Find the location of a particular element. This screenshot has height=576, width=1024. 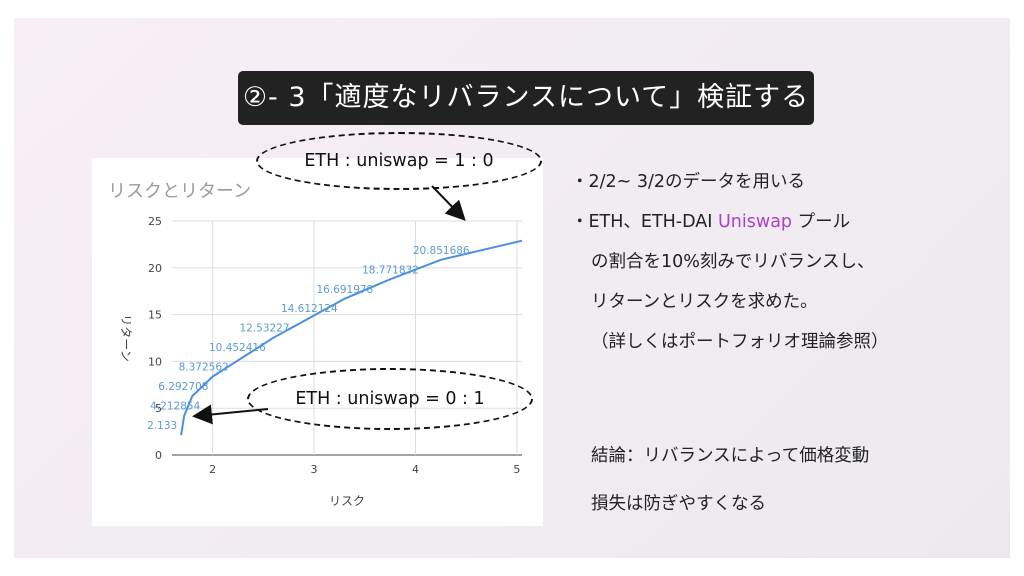

data-label: 8.372562 is located at coordinates (204, 368).